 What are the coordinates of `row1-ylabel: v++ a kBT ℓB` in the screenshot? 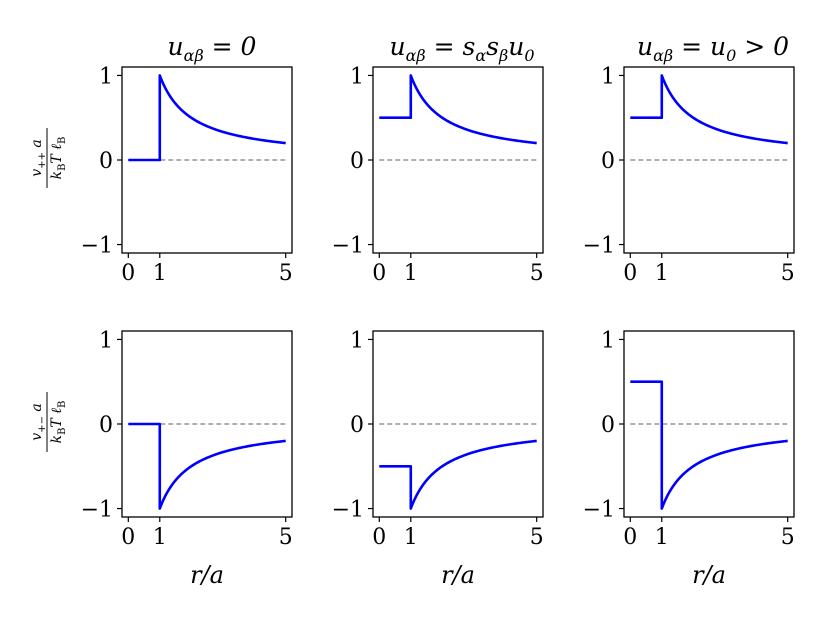 It's located at (48, 158).